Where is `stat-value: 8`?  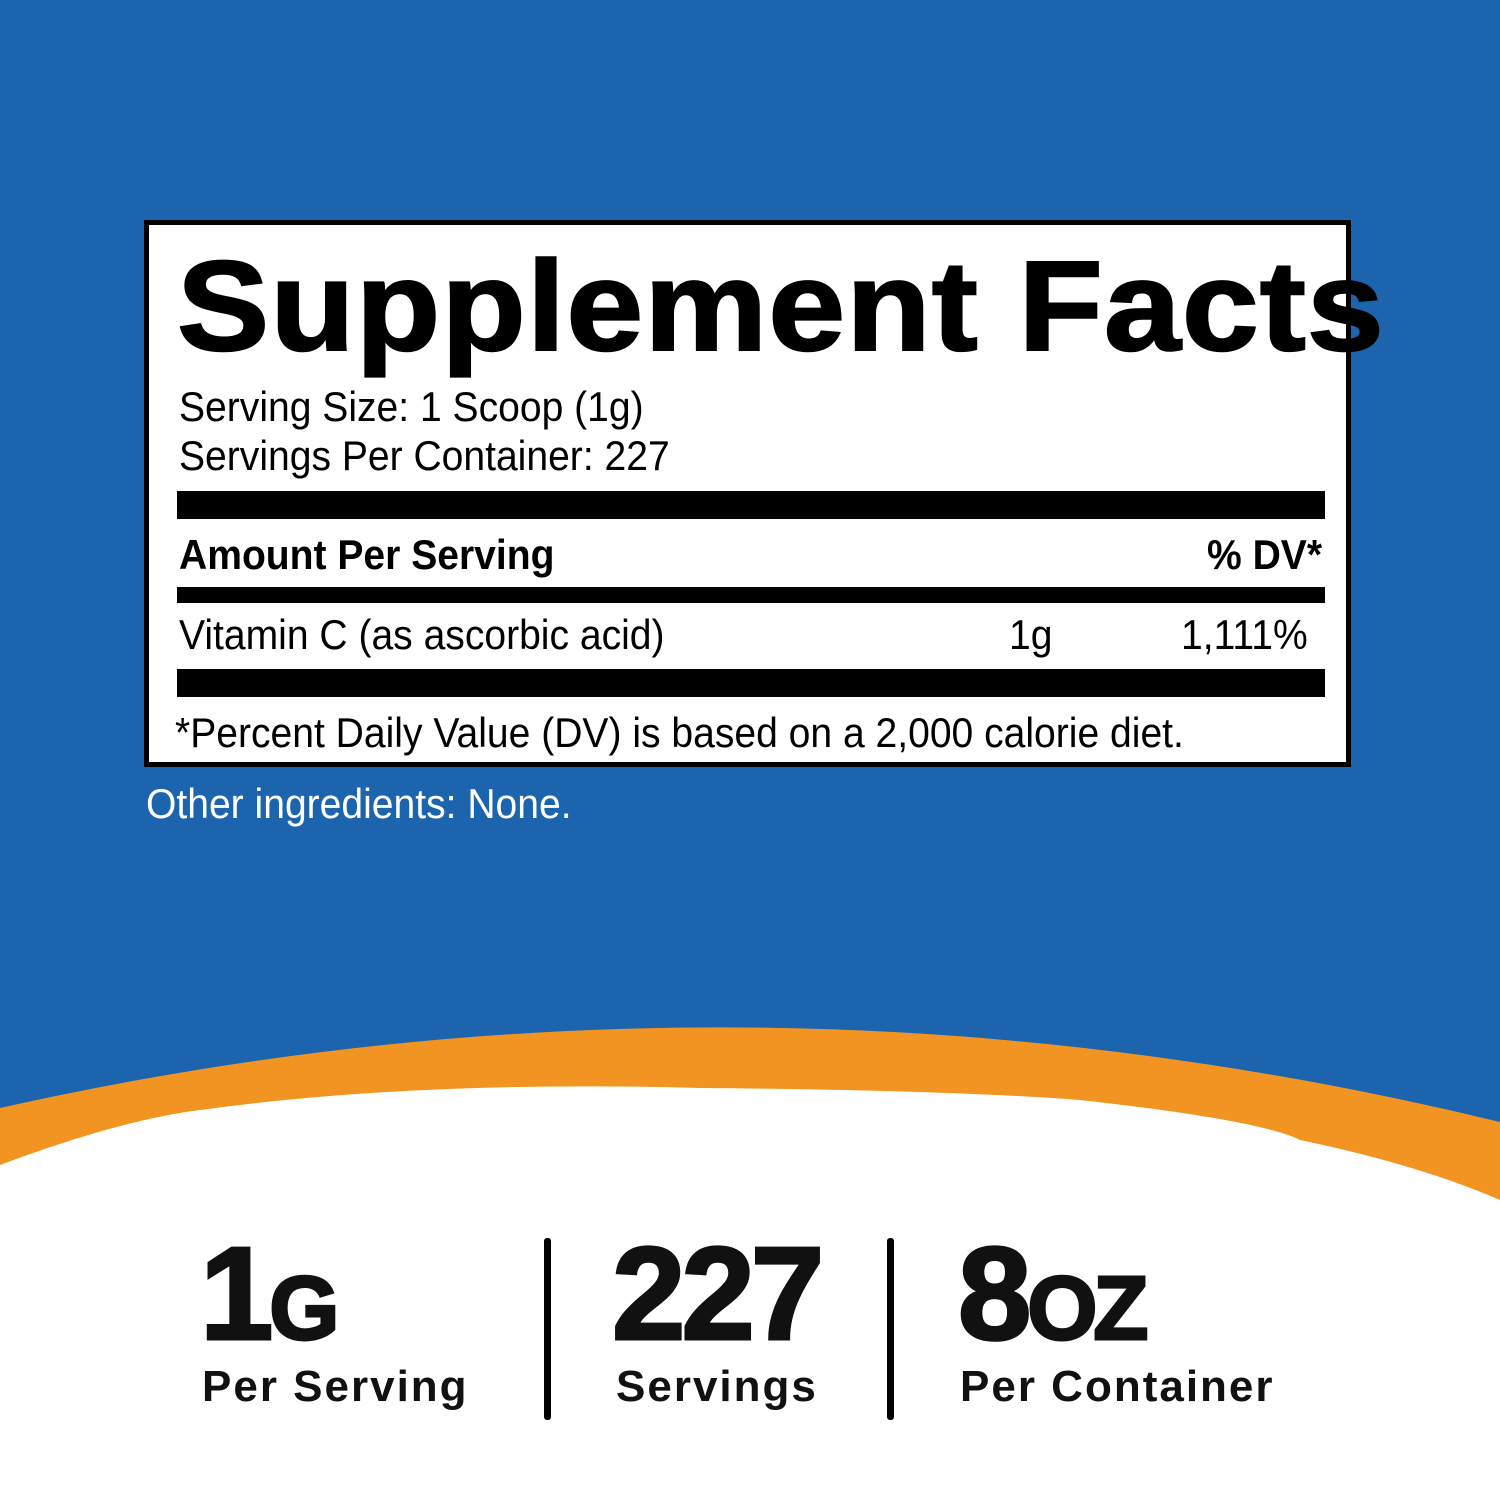
stat-value: 8 is located at coordinates (994, 1294).